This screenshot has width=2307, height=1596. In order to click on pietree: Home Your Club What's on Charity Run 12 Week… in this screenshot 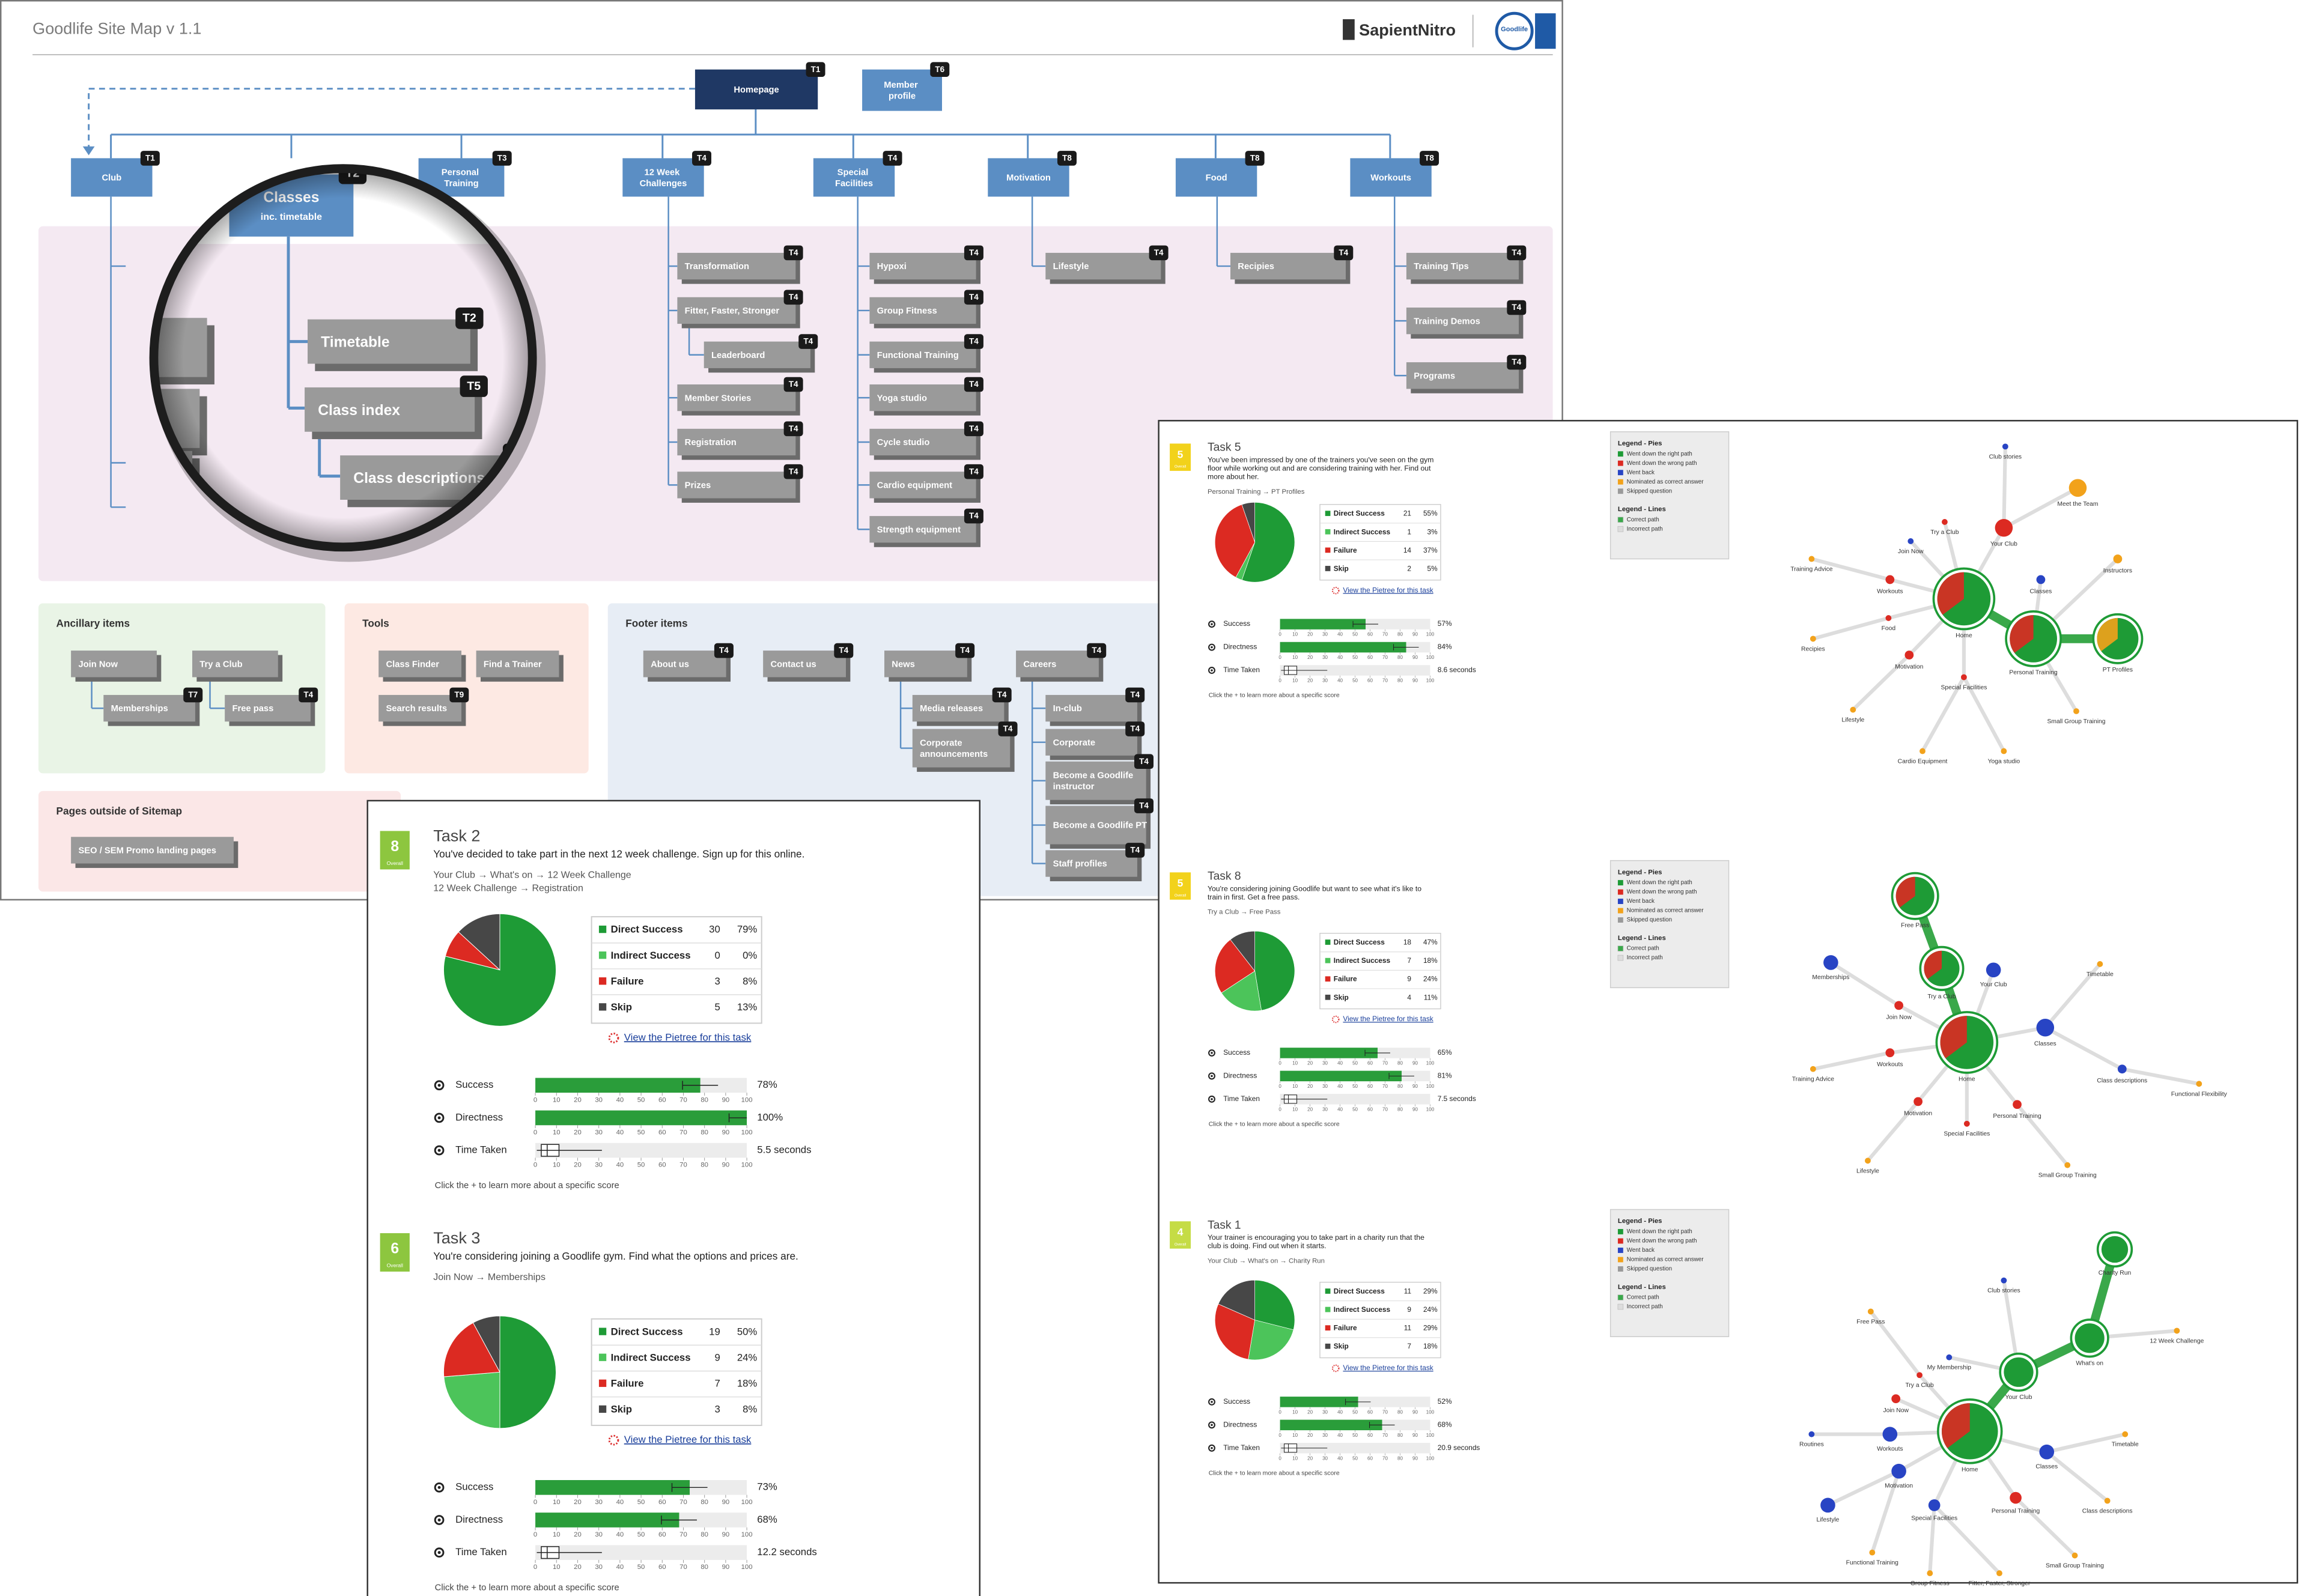, I will do `click(2001, 1409)`.